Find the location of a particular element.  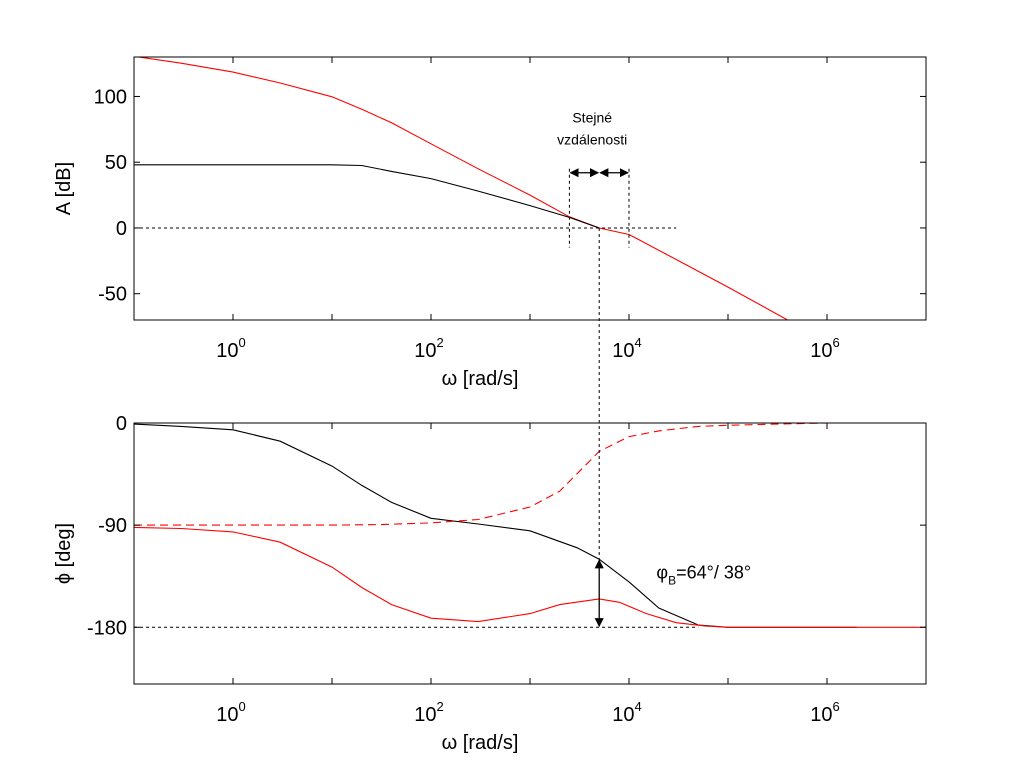

y-axis-label: A [dB] is located at coordinates (64, 188).